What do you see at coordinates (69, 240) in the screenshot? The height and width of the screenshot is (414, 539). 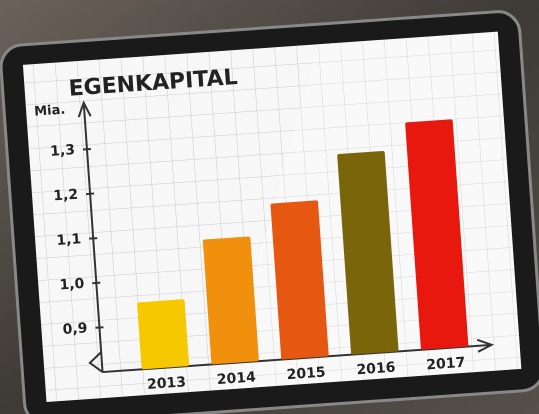 I see `y-tick-label: 1,1` at bounding box center [69, 240].